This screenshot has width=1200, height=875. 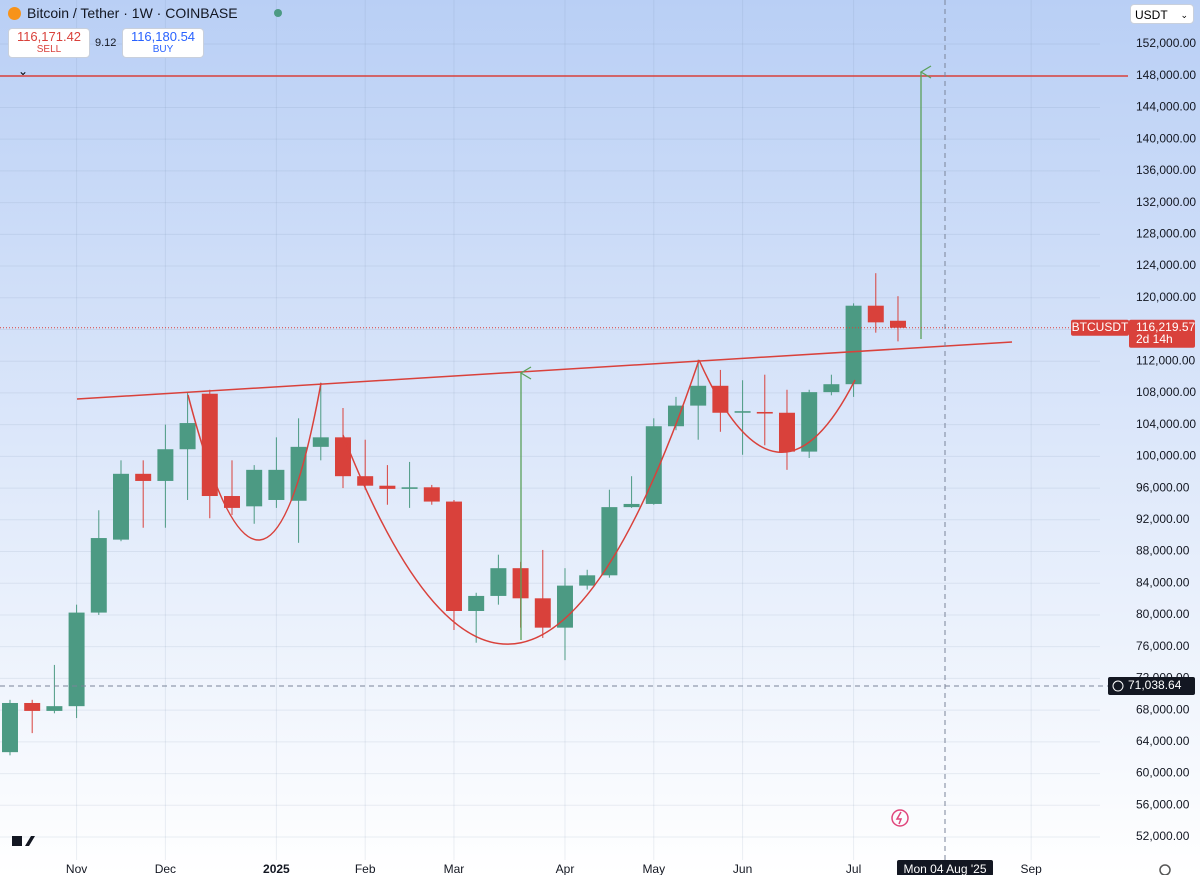 I want to click on currency-select: USDT ⌄, so click(x=1162, y=14).